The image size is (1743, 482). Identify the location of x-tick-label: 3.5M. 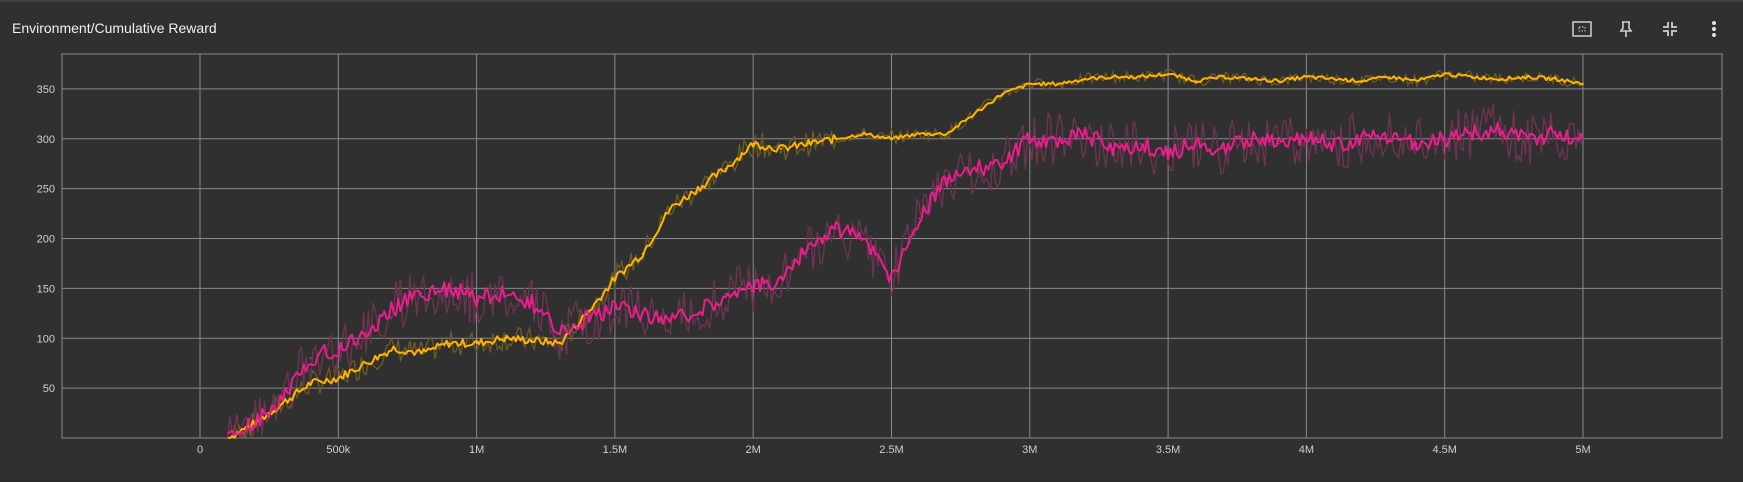
(1168, 450).